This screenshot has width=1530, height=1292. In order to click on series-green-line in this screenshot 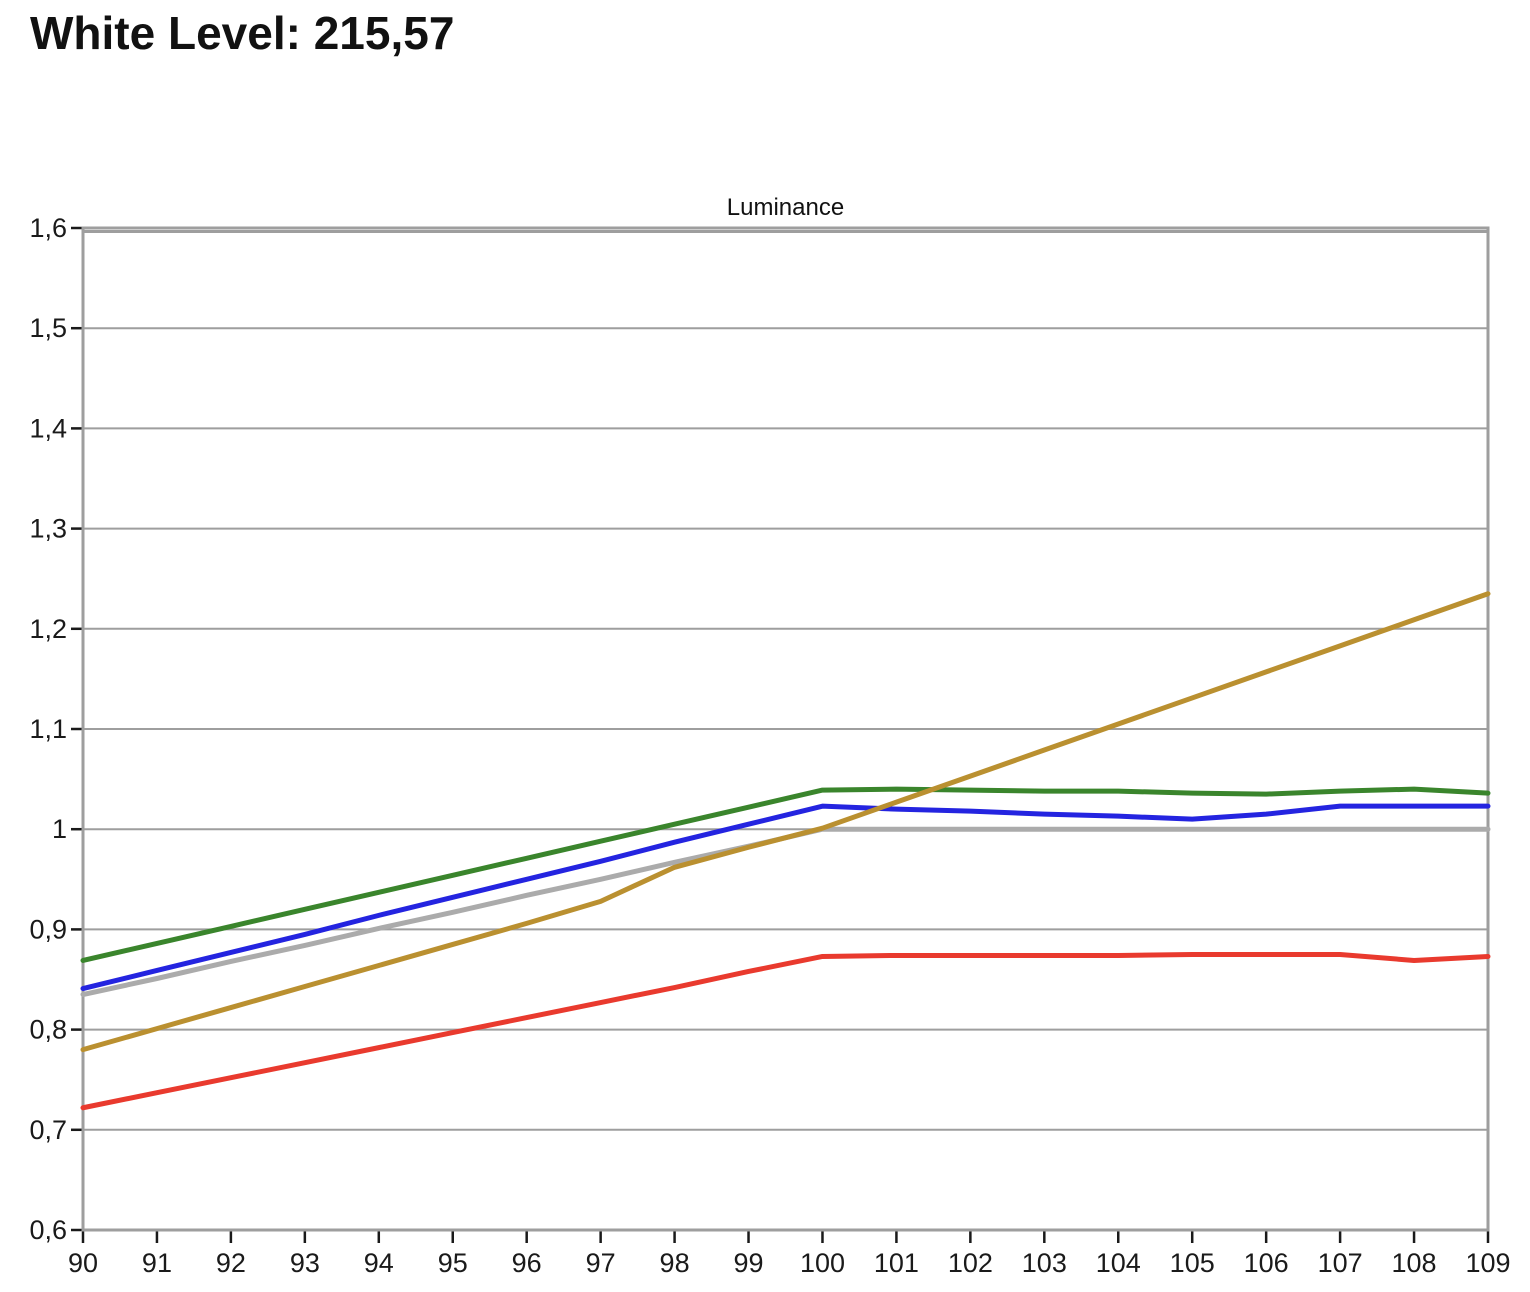, I will do `click(785, 874)`.